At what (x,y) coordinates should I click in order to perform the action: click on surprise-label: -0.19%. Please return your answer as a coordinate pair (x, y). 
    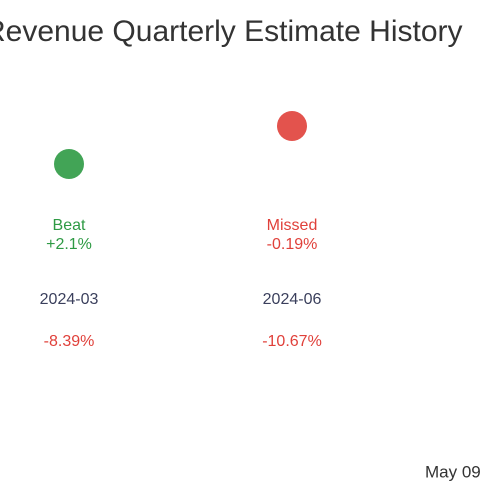
    Looking at the image, I should click on (292, 244).